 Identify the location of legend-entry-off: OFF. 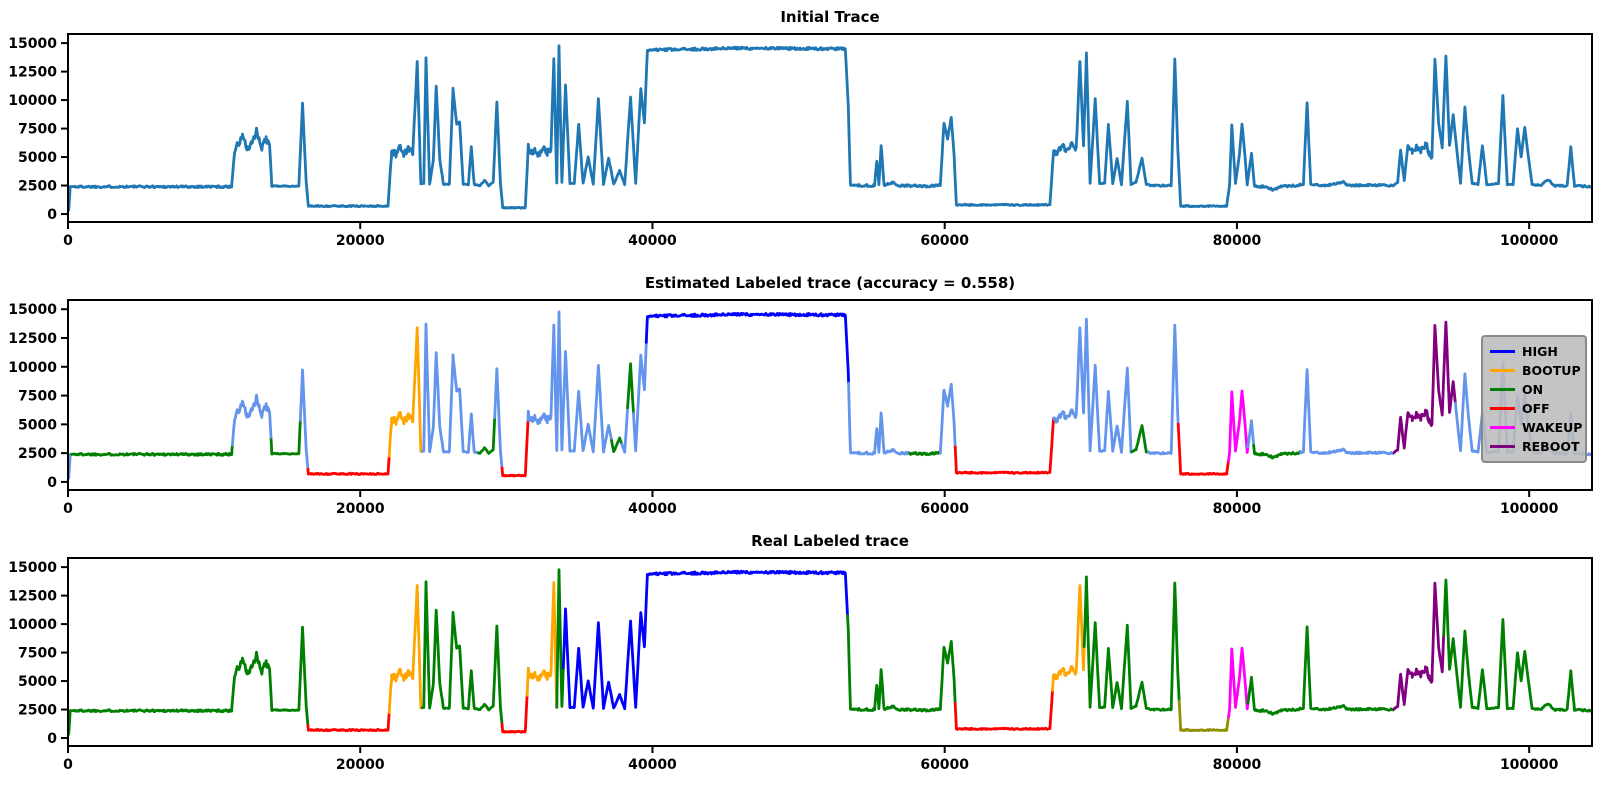
(1534, 408).